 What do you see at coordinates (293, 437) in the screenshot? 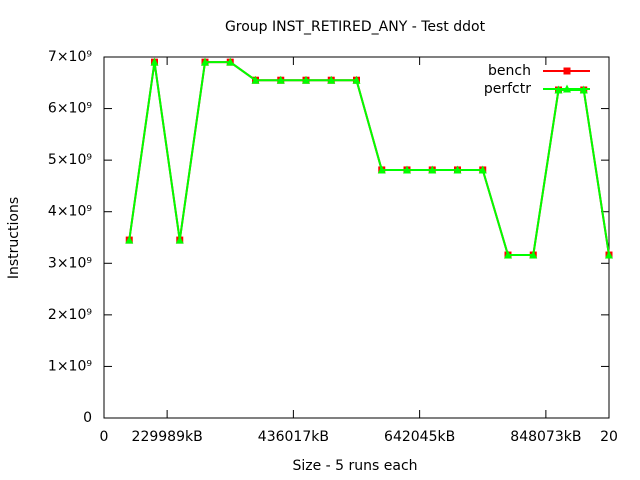
I see `x-tick-label: 436017kB` at bounding box center [293, 437].